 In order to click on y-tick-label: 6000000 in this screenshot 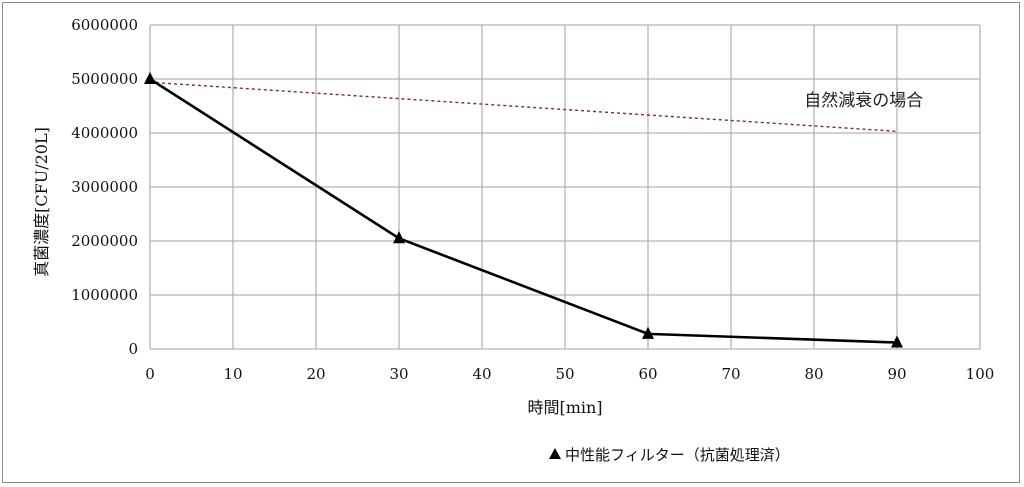, I will do `click(104, 25)`.